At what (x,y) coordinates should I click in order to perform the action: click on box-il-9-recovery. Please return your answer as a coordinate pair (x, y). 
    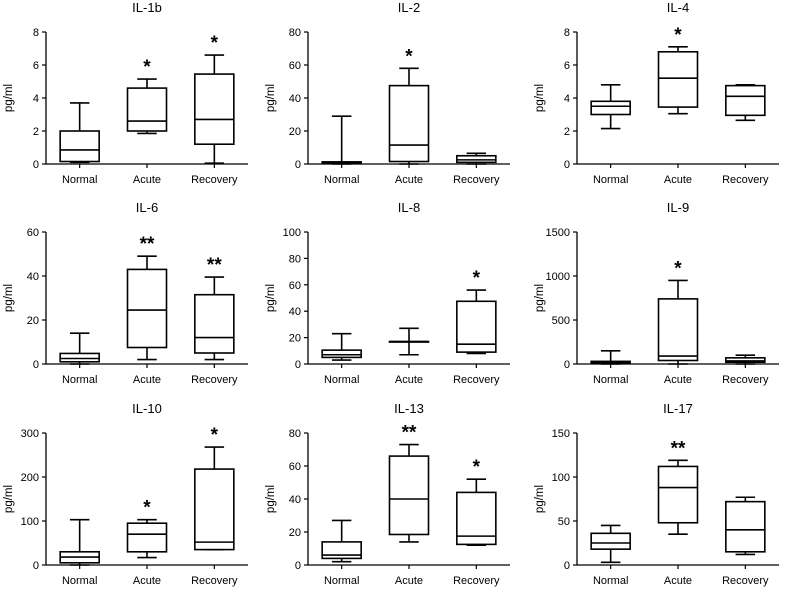
    Looking at the image, I should click on (745, 359).